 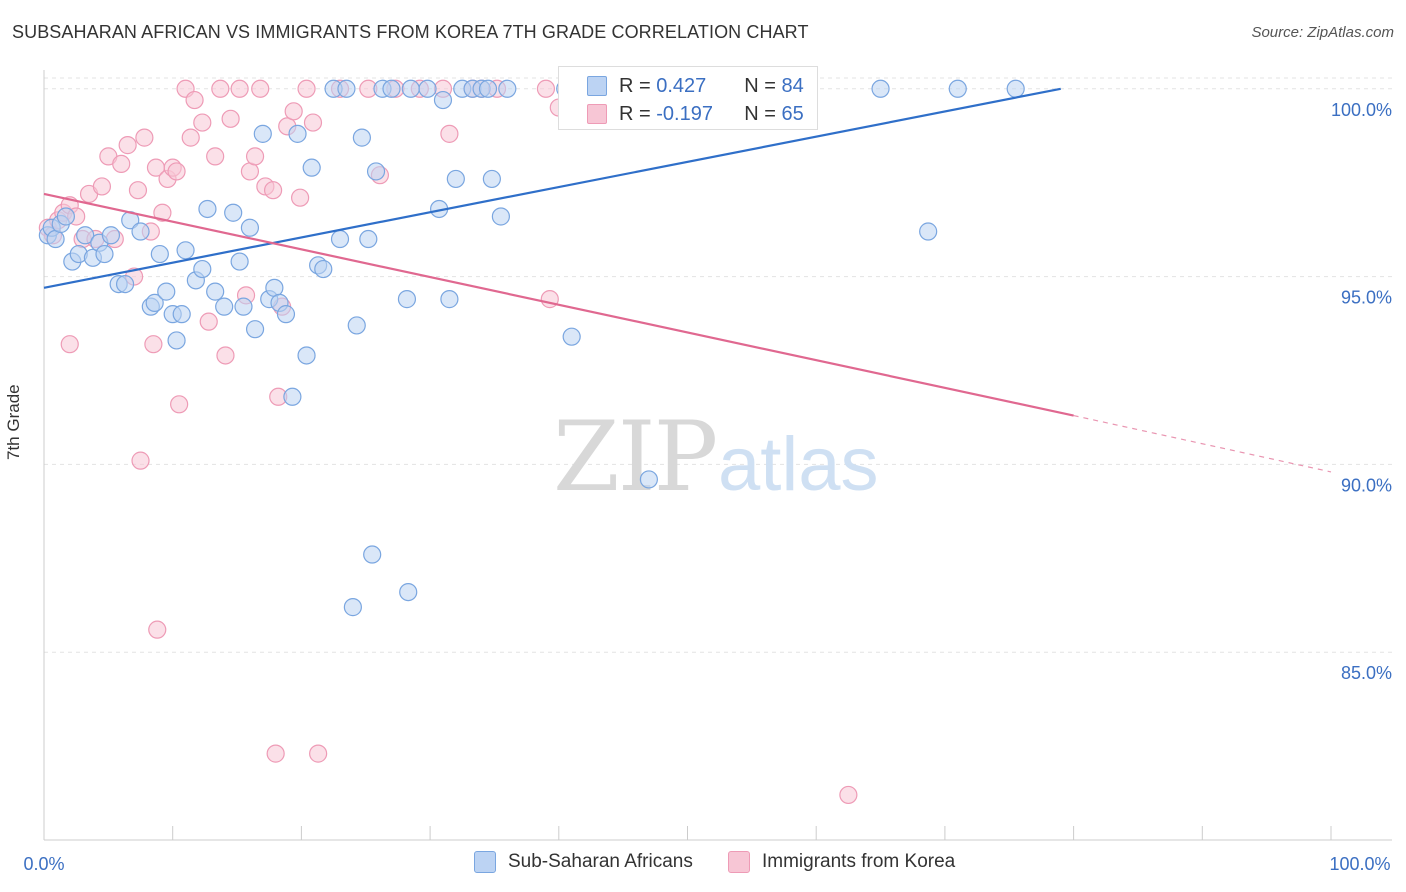 What do you see at coordinates (798, 464) in the screenshot?
I see `watermark-atlas: atlas` at bounding box center [798, 464].